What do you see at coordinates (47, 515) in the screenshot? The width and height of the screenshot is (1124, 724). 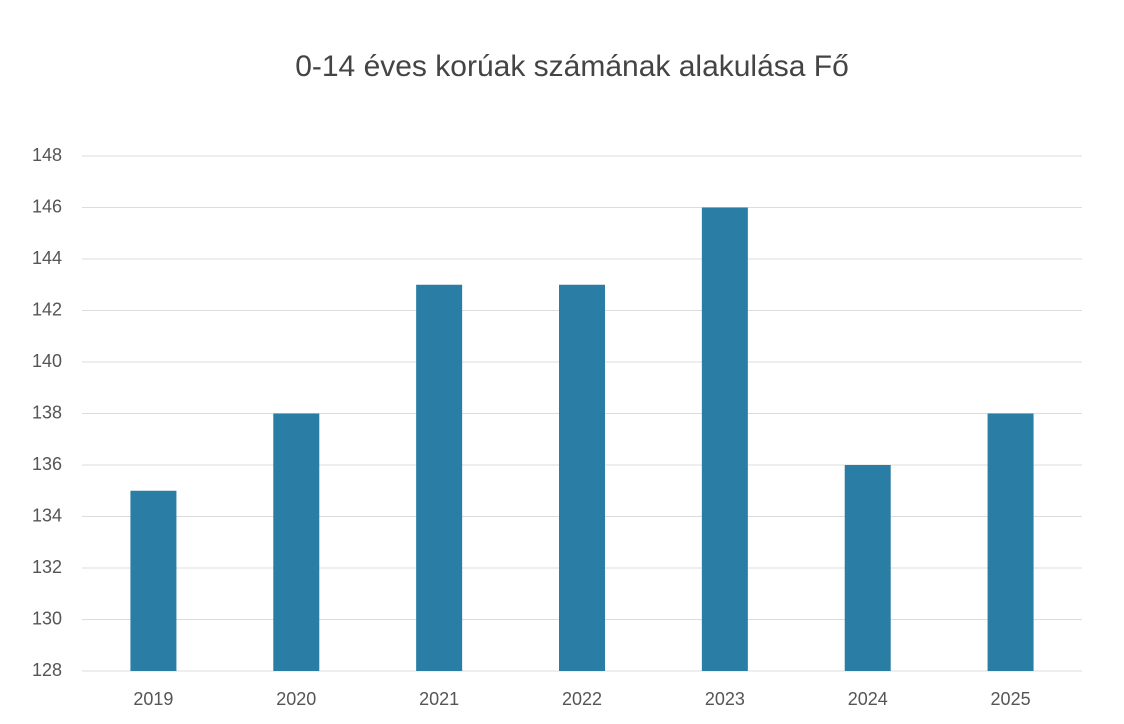 I see `y-tick-label: 134` at bounding box center [47, 515].